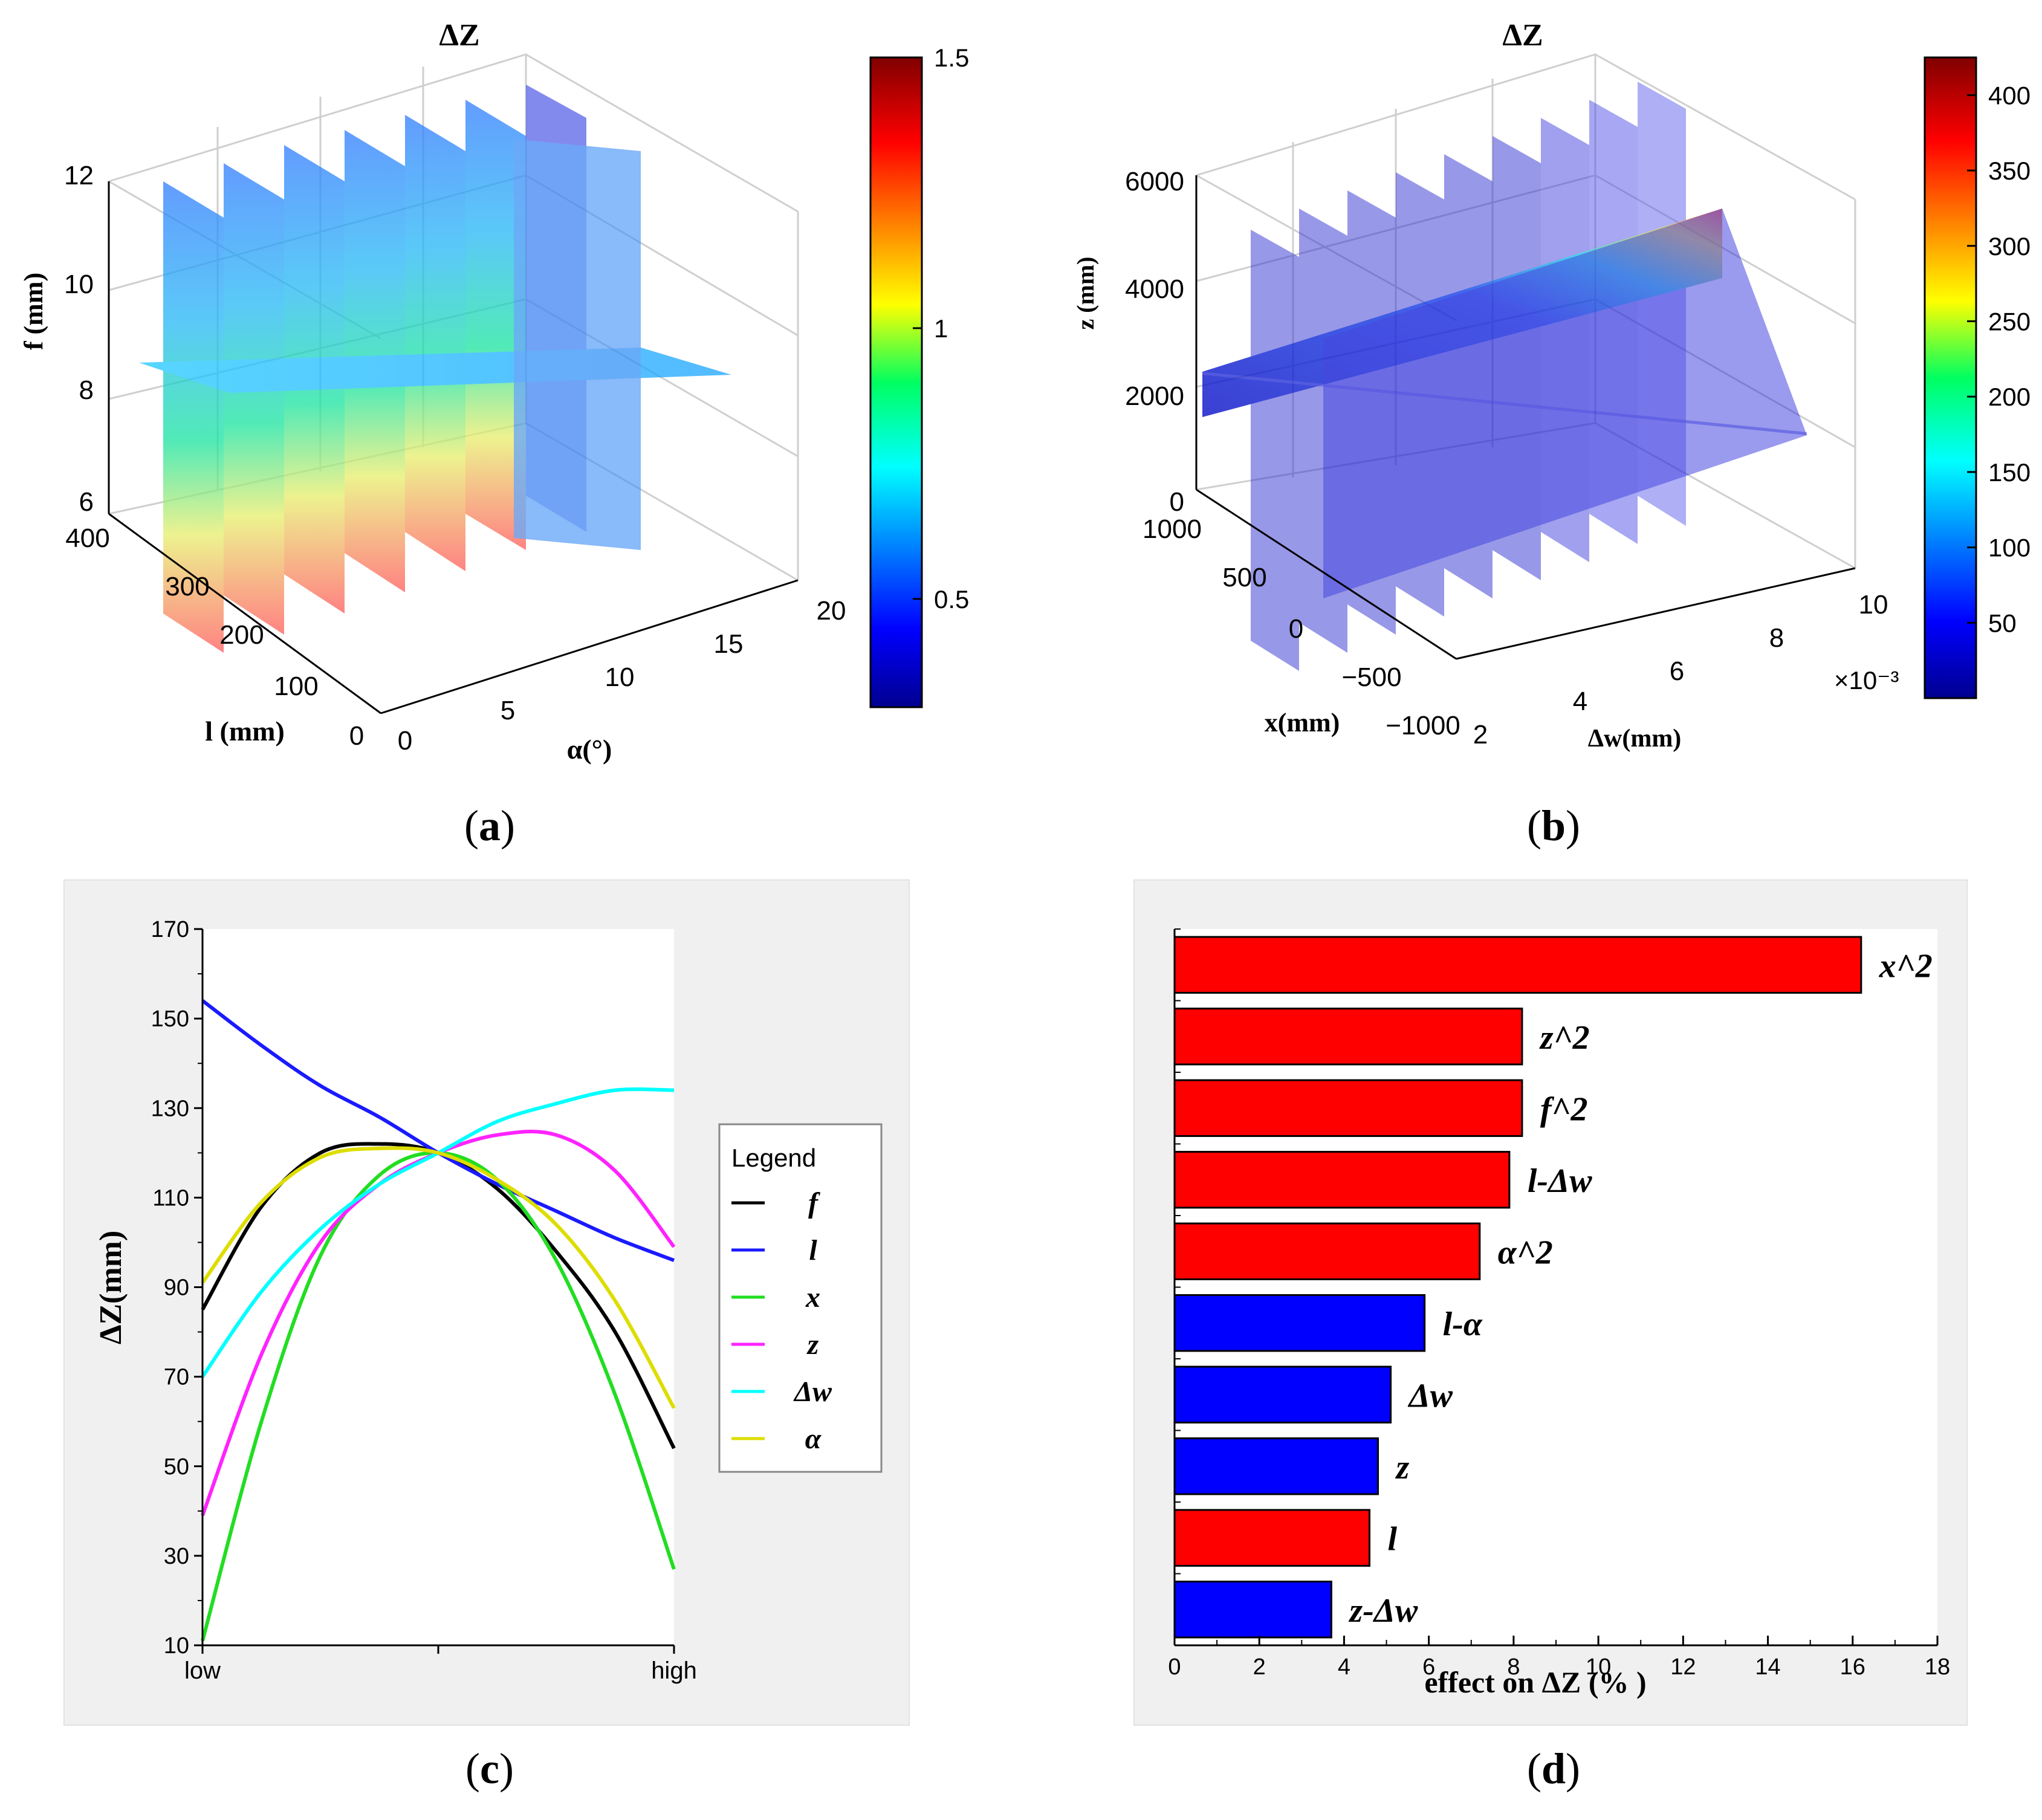 The height and width of the screenshot is (1820, 2042). What do you see at coordinates (176, 1467) in the screenshot?
I see `c-y-tick: 50` at bounding box center [176, 1467].